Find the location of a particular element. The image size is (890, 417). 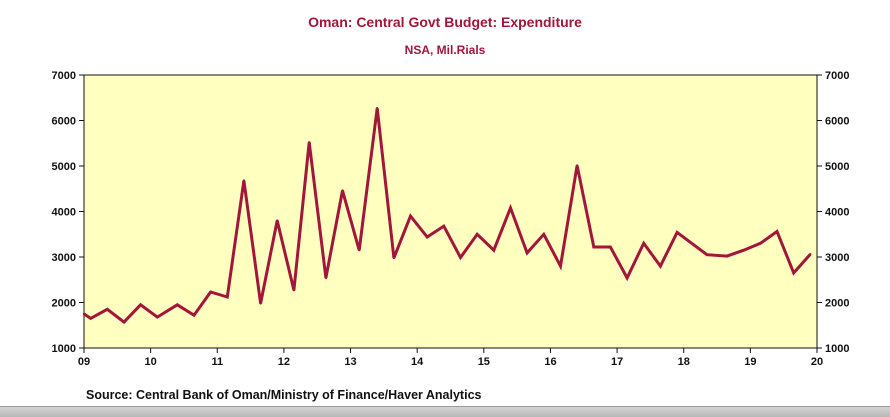

y-tick-label-right: 2000 is located at coordinates (837, 304).